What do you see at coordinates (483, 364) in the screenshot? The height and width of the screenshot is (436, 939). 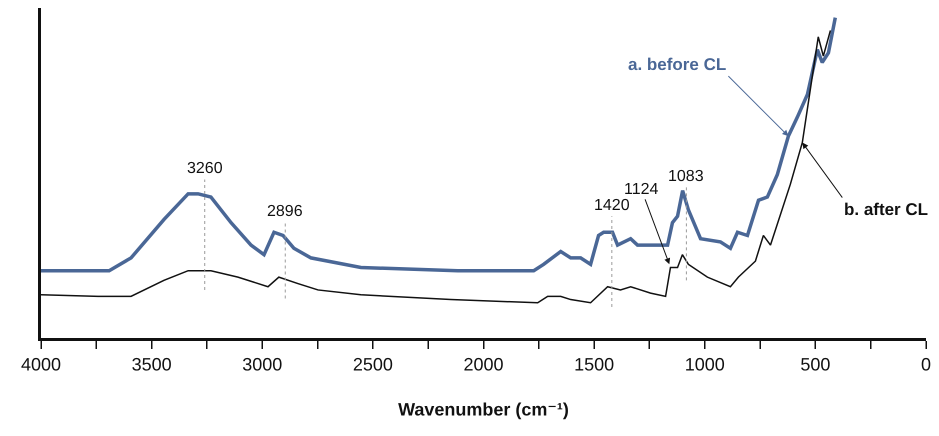 I see `x-tick-label: 2000` at bounding box center [483, 364].